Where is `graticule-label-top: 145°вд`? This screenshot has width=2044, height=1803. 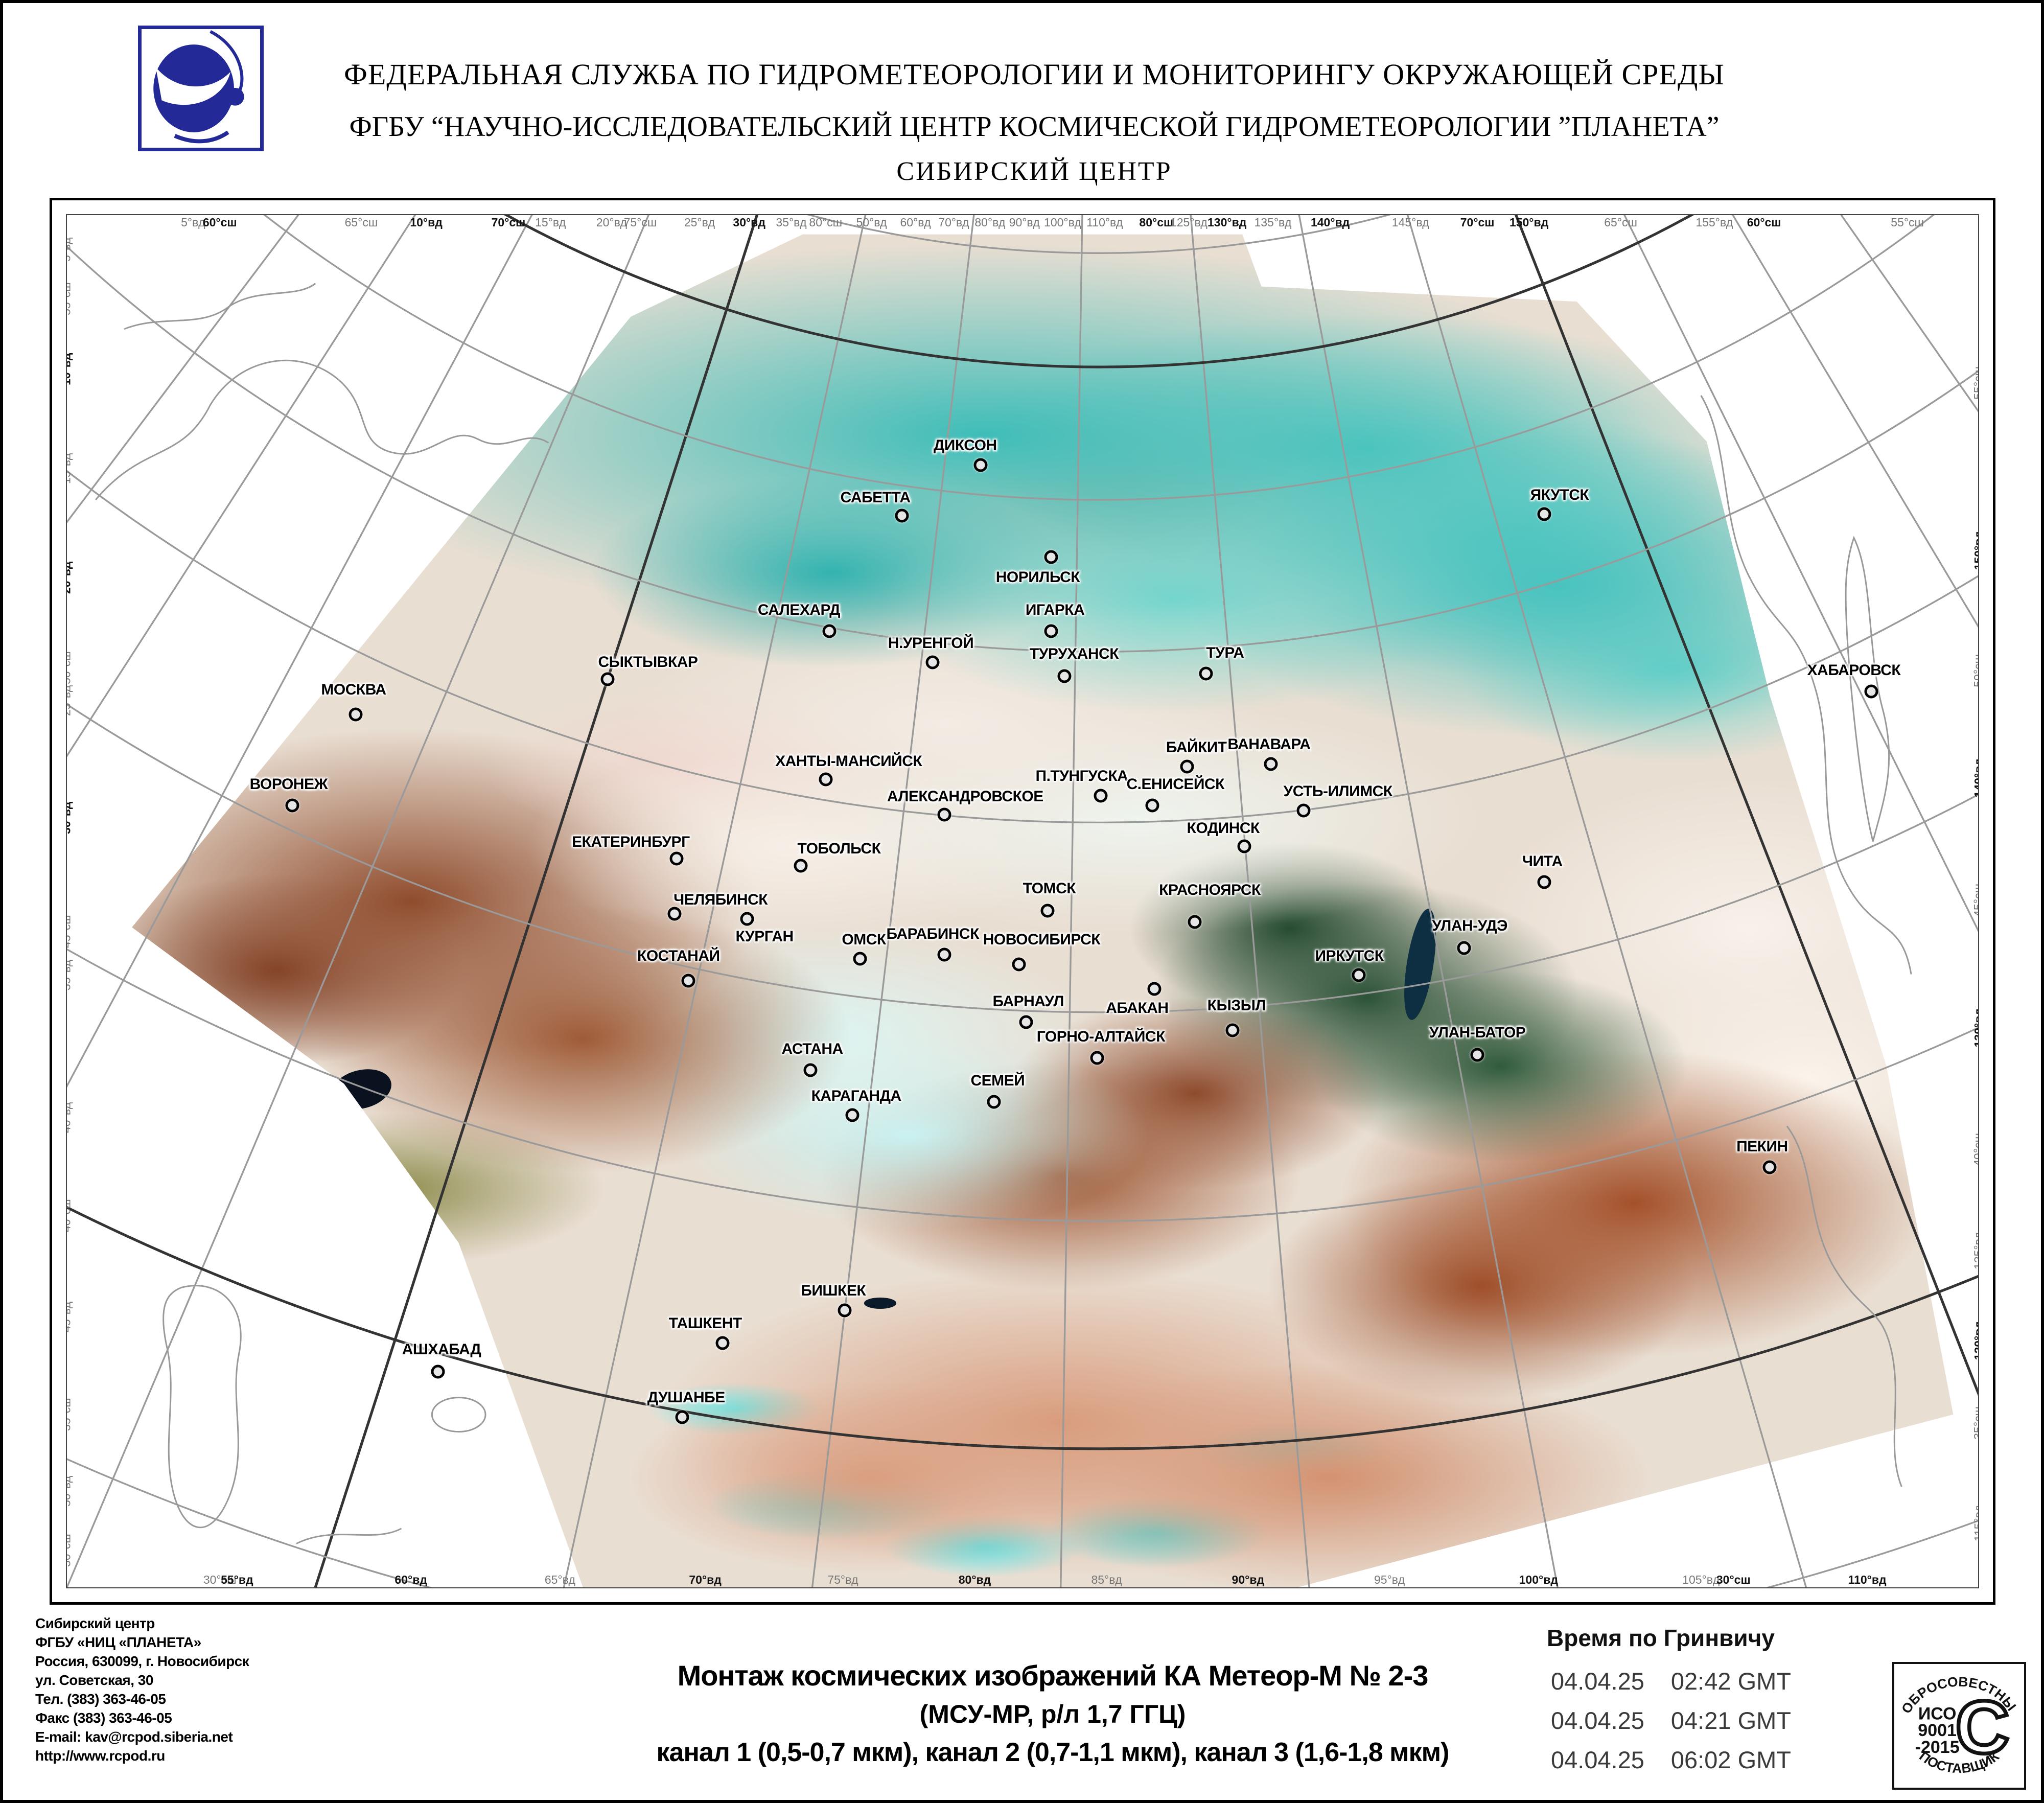 graticule-label-top: 145°вд is located at coordinates (1410, 223).